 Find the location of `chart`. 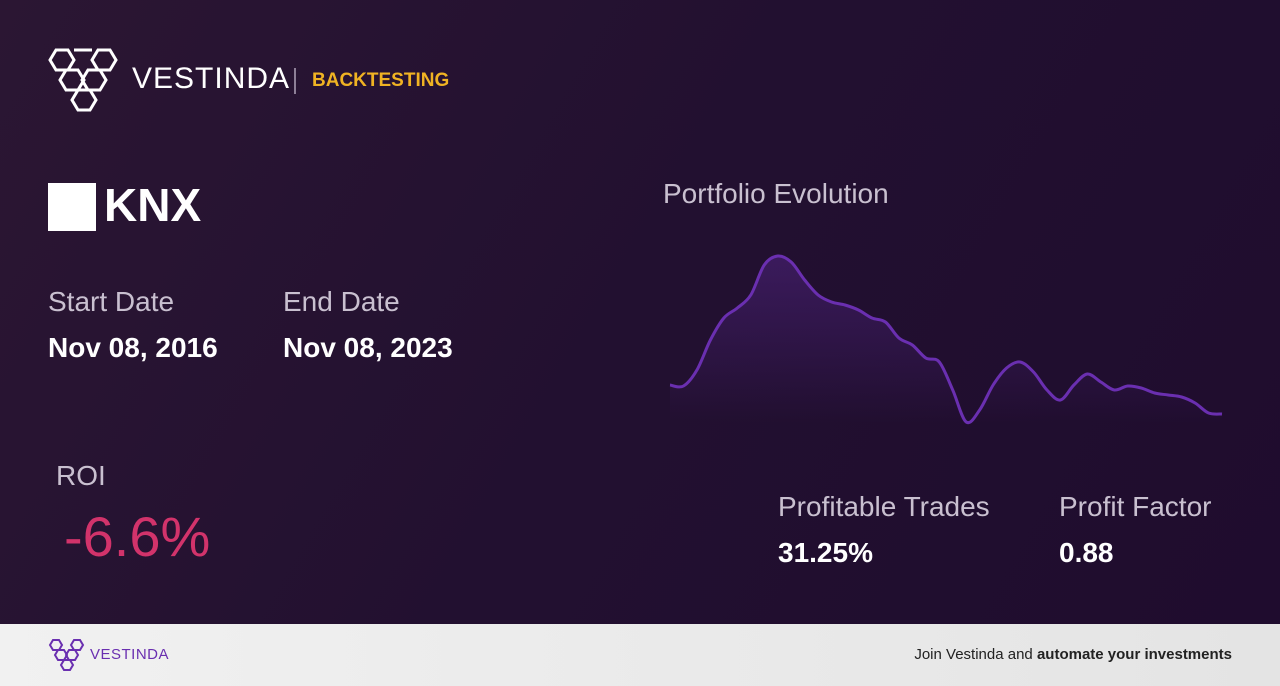

chart is located at coordinates (946, 339).